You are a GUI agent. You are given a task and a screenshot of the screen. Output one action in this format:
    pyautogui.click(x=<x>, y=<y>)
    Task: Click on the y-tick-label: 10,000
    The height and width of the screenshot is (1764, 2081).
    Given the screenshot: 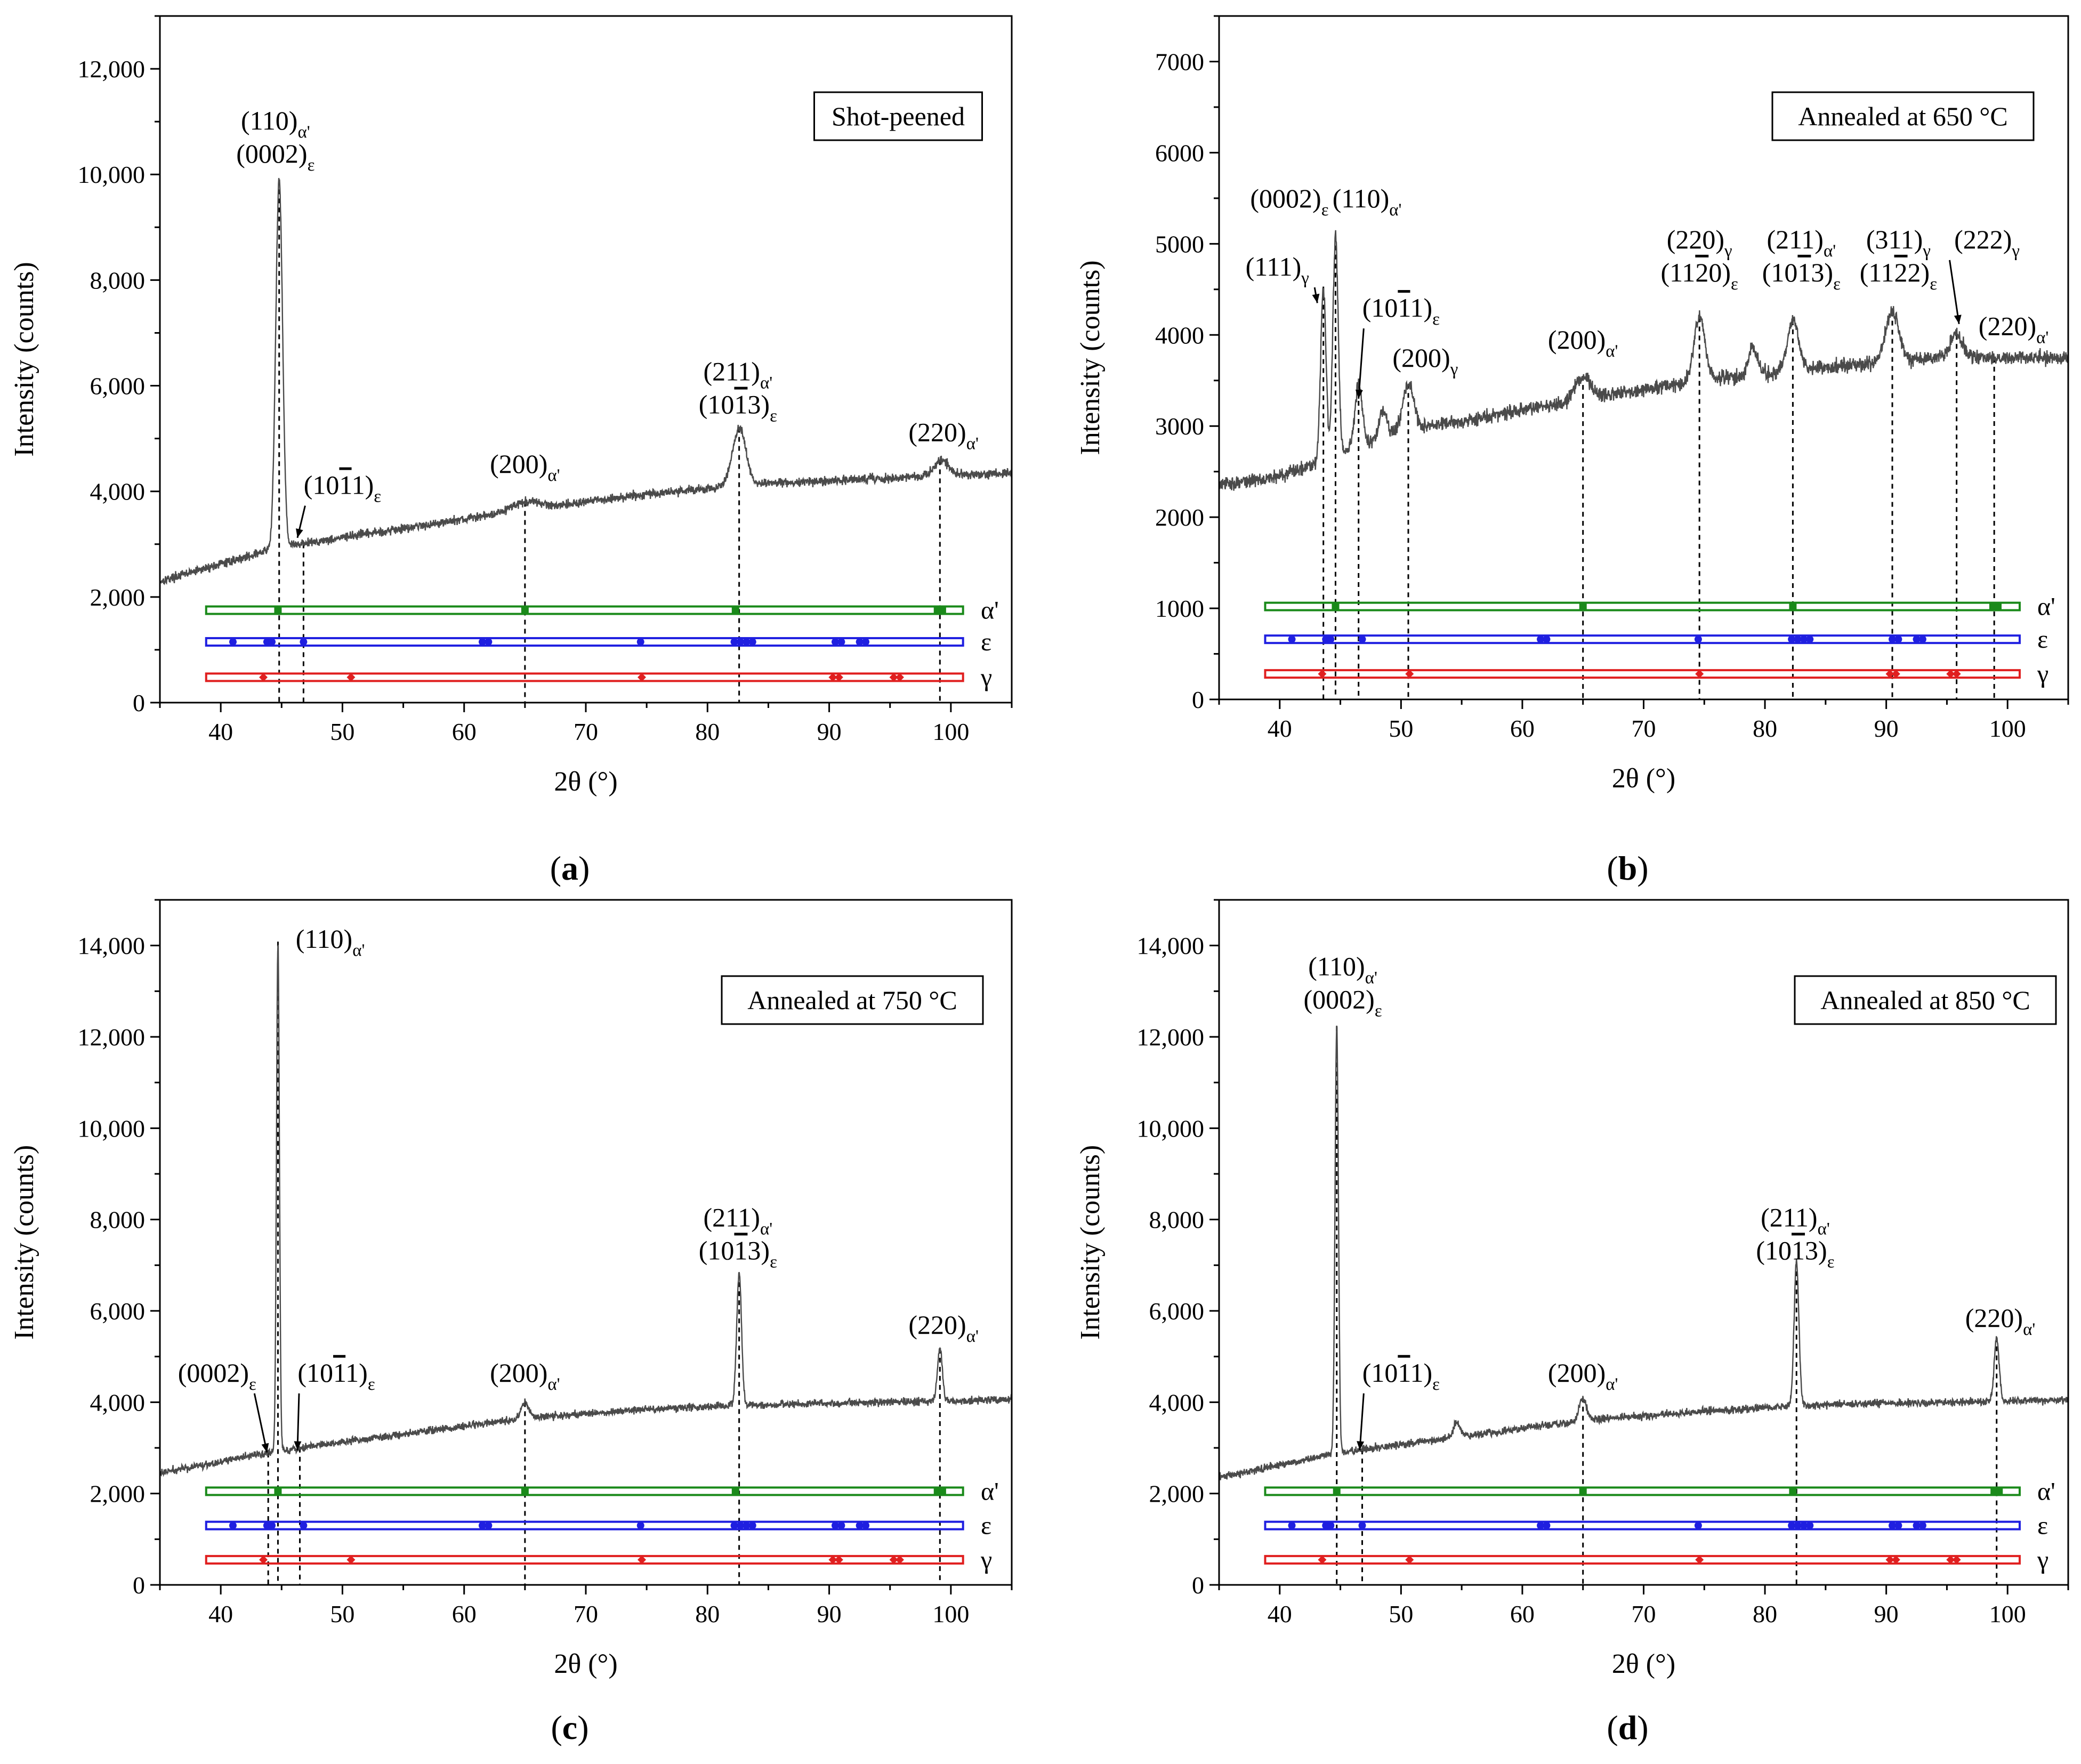 What is the action you would take?
    pyautogui.click(x=1171, y=1128)
    